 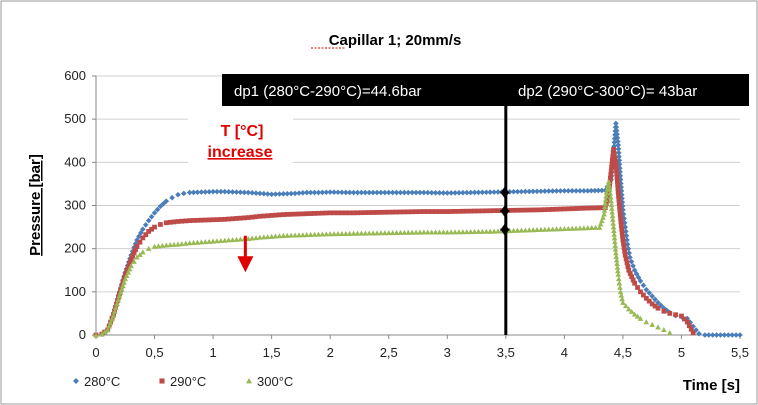 What do you see at coordinates (506, 352) in the screenshot?
I see `x-tick-label: 3,5` at bounding box center [506, 352].